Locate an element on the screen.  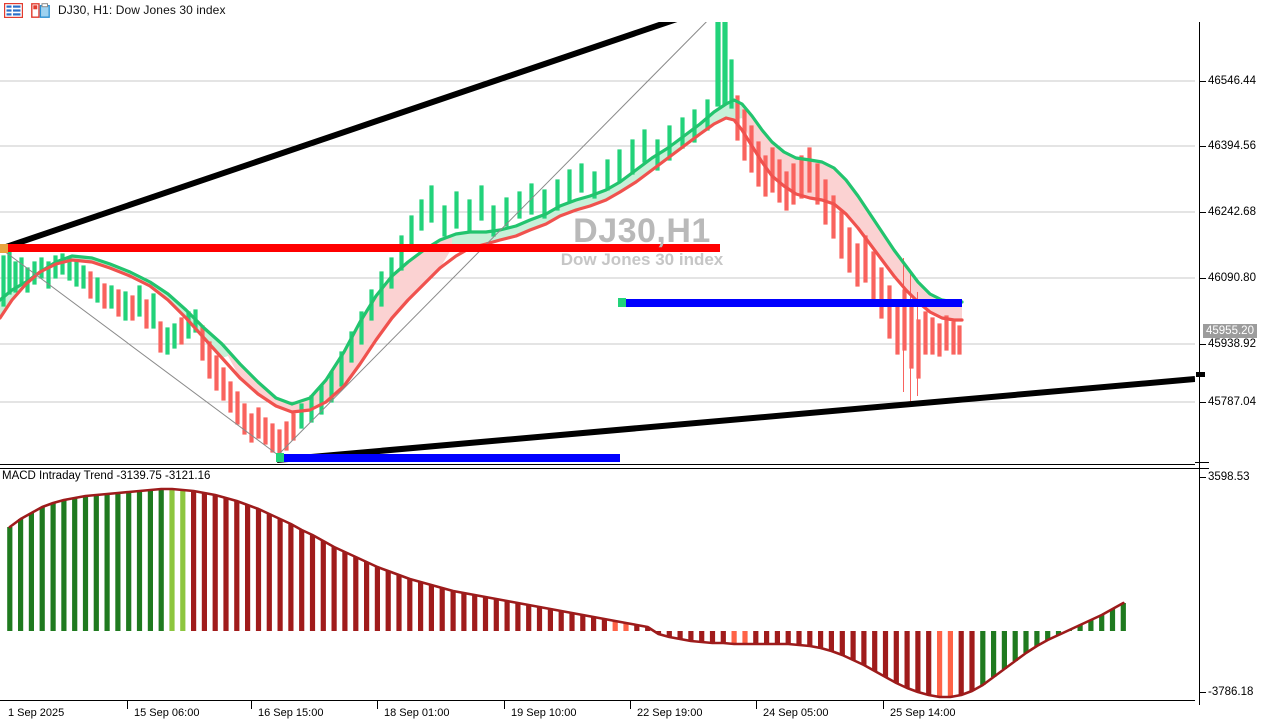
macd-tick-label: 3598.53 is located at coordinates (1229, 477).